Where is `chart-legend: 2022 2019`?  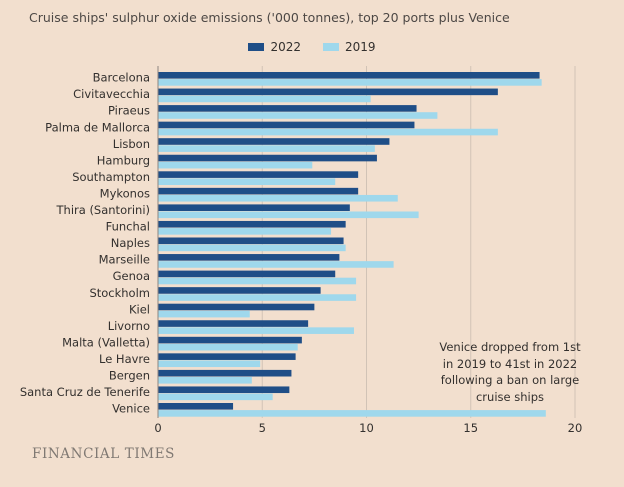
chart-legend: 2022 2019 is located at coordinates (312, 47).